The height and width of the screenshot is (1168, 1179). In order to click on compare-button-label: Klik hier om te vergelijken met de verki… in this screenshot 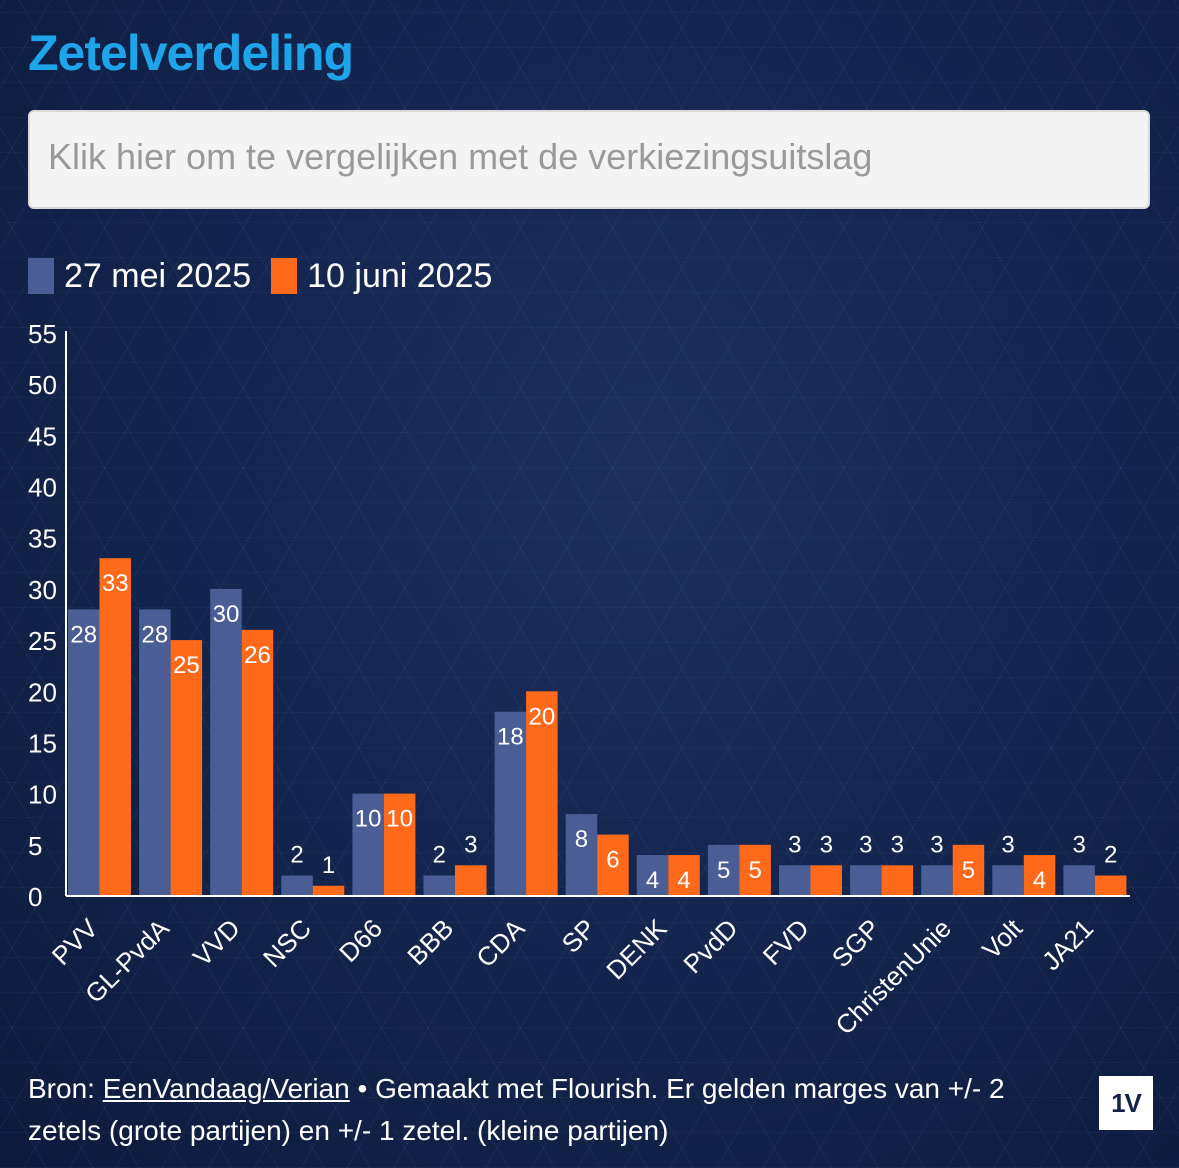, I will do `click(460, 156)`.